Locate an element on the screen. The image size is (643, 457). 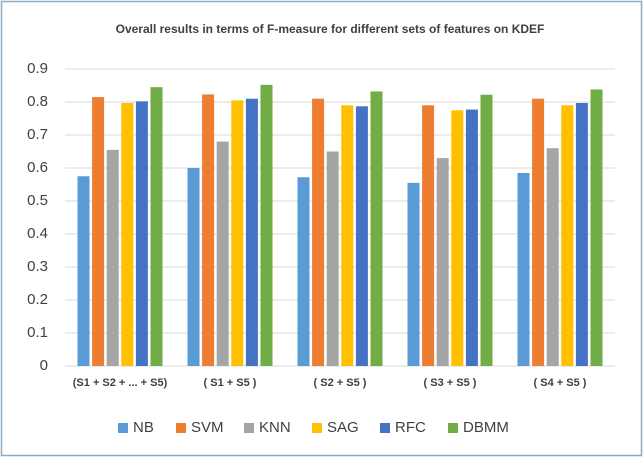
legend-label: SVM is located at coordinates (207, 427).